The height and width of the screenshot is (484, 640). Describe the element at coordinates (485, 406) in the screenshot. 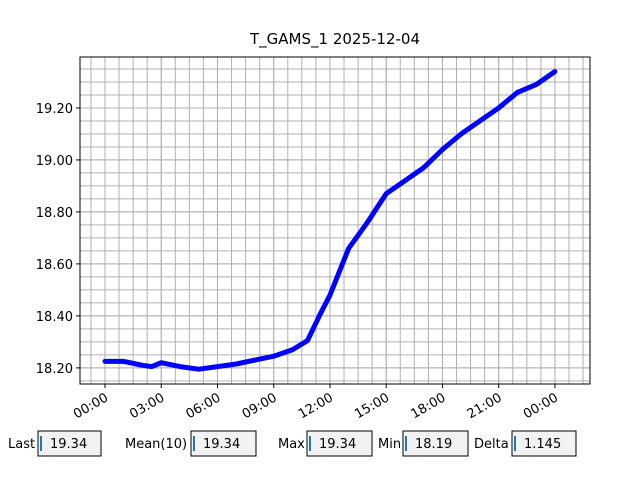

I see `x-tick-label: 21:00` at that location.